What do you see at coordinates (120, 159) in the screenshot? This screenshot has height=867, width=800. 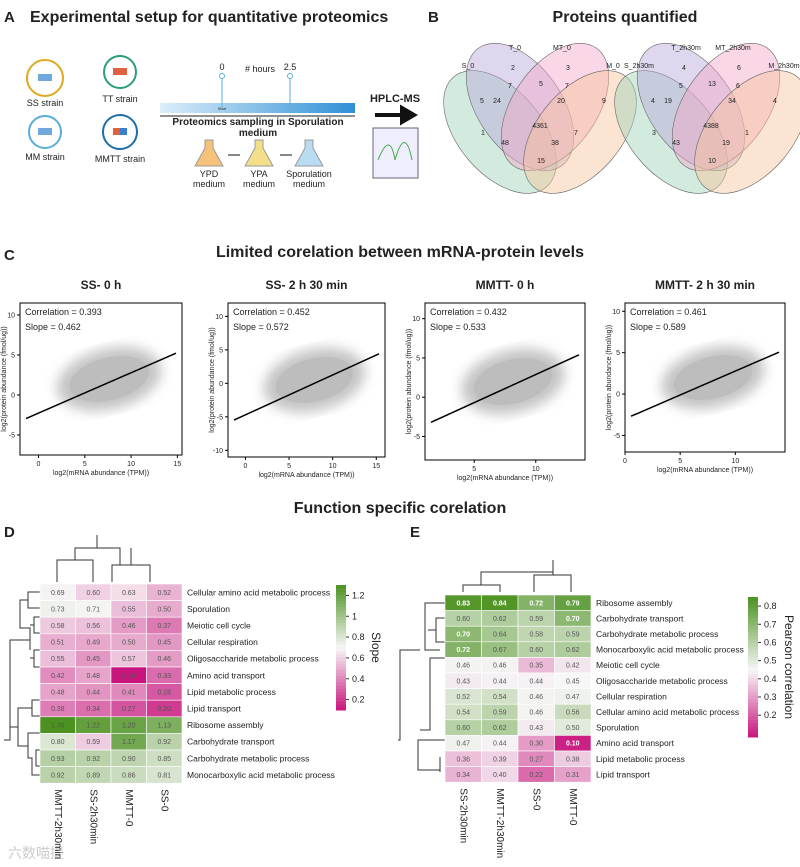 I see `strain-label: MMTT strain` at bounding box center [120, 159].